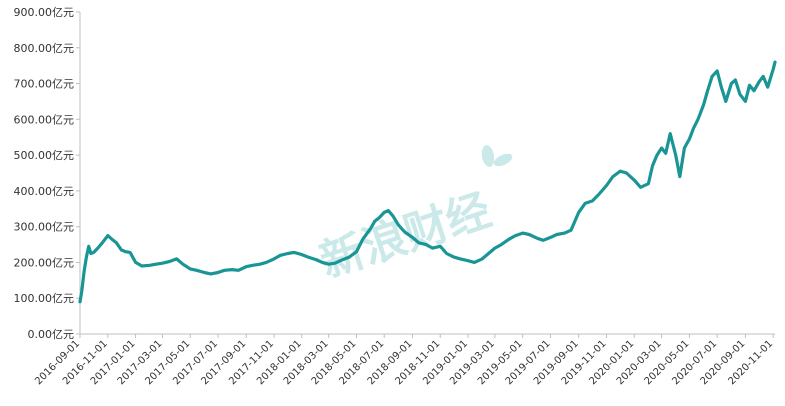 The width and height of the screenshot is (785, 406). What do you see at coordinates (44, 84) in the screenshot?
I see `y-tick-label: 700.00亿元` at bounding box center [44, 84].